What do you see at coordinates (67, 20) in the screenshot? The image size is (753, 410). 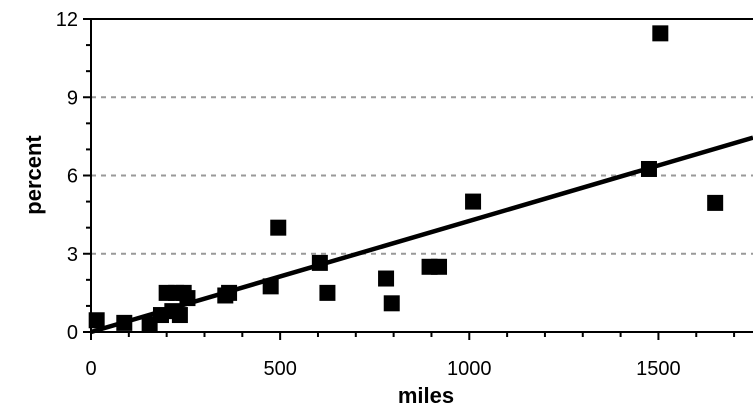 I see `y-tick-label-12: 12` at bounding box center [67, 20].